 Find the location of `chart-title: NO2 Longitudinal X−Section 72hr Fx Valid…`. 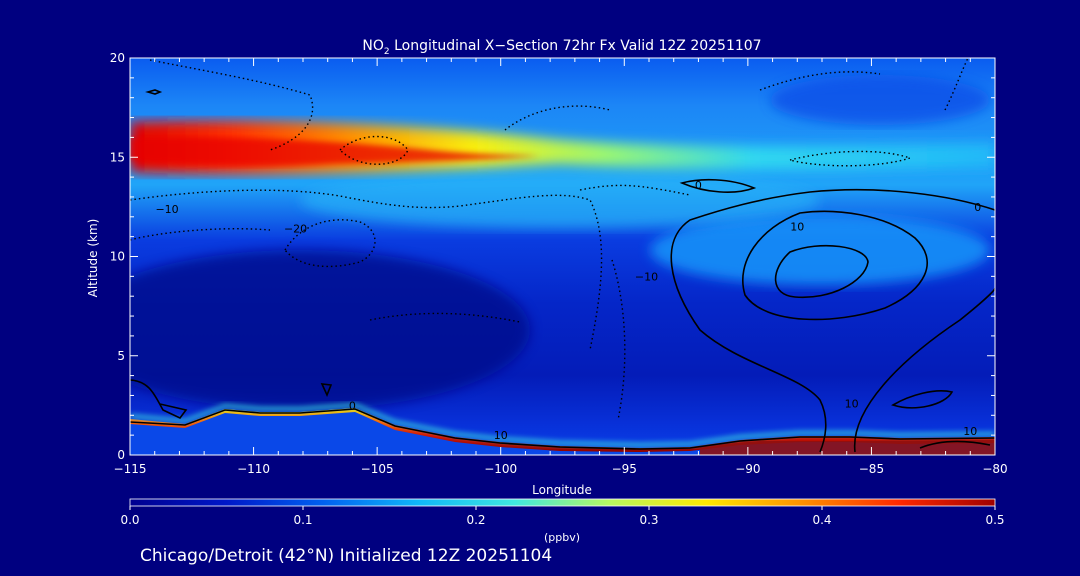

chart-title: NO2 Longitudinal X−Section 72hr Fx Valid… is located at coordinates (561, 47).